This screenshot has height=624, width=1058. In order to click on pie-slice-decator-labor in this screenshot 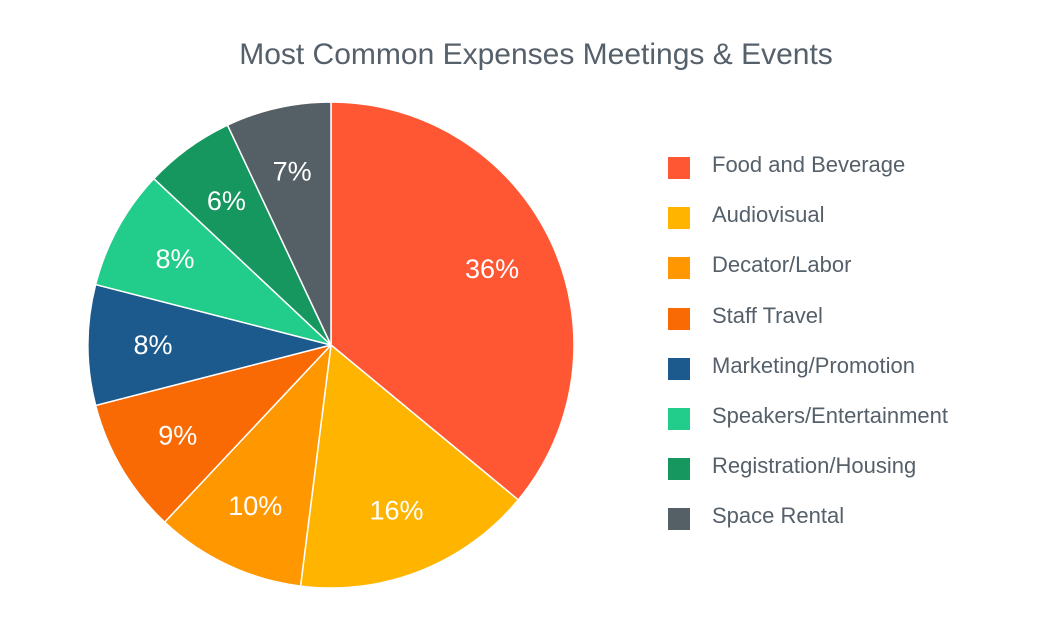, I will do `click(247, 465)`.